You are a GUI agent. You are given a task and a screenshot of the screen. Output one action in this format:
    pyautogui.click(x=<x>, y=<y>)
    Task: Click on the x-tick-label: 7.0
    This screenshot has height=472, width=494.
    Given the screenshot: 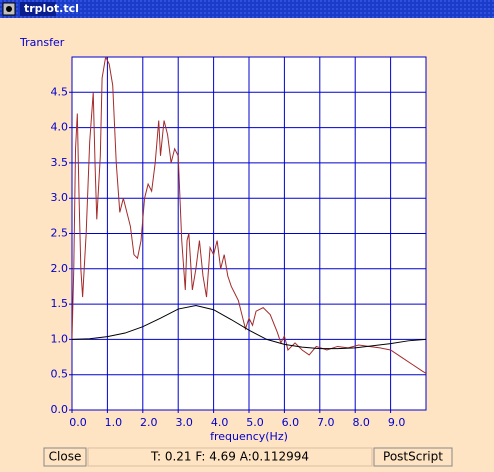 What is the action you would take?
    pyautogui.click(x=326, y=422)
    